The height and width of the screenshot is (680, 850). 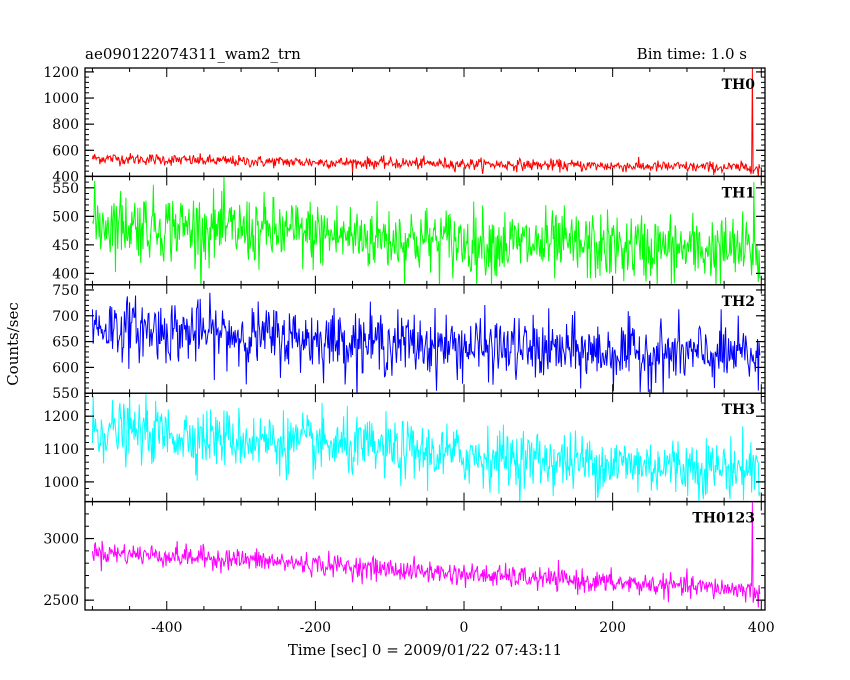 I want to click on y-tick-label: 1100, so click(x=61, y=450).